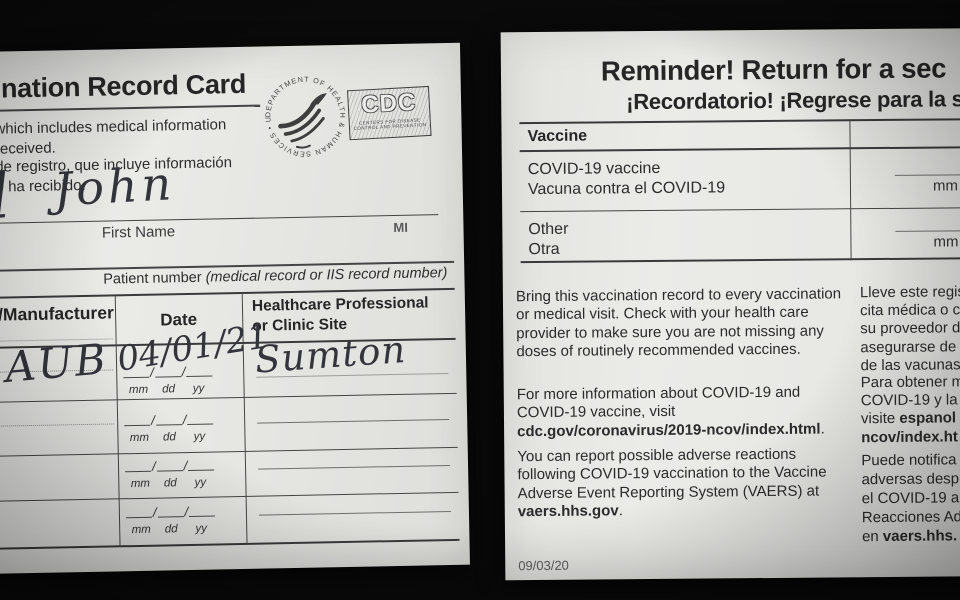  I want to click on reminder-row-other-es: Otra, so click(544, 249).